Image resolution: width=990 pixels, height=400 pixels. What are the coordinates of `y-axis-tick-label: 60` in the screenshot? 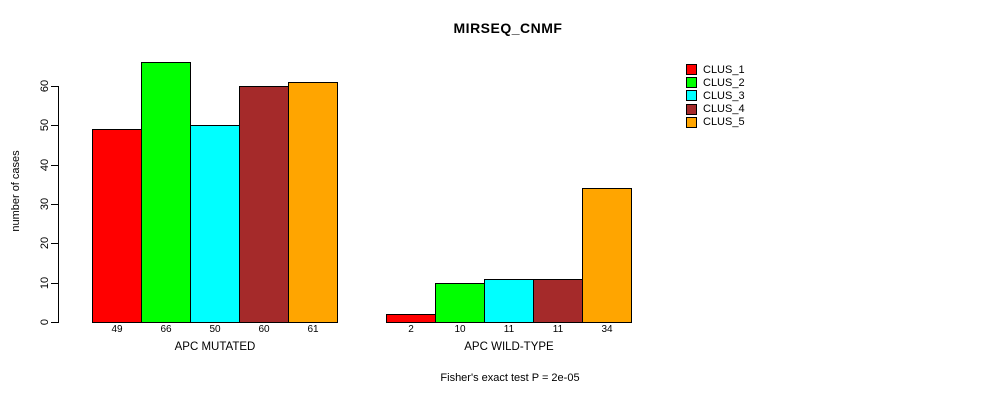 It's located at (45, 86).